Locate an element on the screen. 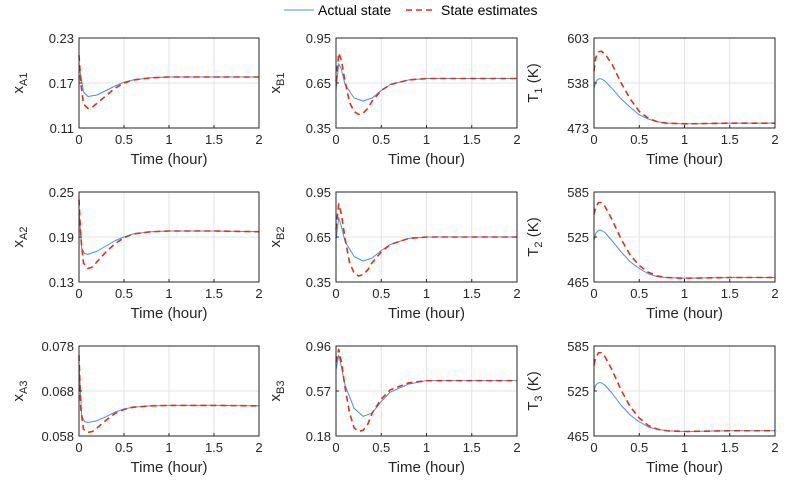 Image resolution: width=789 pixels, height=489 pixels. y-axis-label: xB1 is located at coordinates (277, 83).